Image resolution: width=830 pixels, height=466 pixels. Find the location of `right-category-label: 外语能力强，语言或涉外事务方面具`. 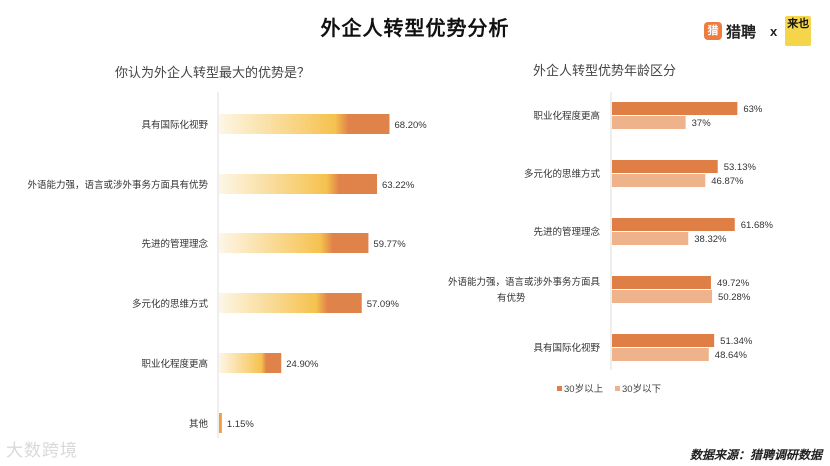

right-category-label: 外语能力强，语言或涉外事务方面具 is located at coordinates (524, 282).